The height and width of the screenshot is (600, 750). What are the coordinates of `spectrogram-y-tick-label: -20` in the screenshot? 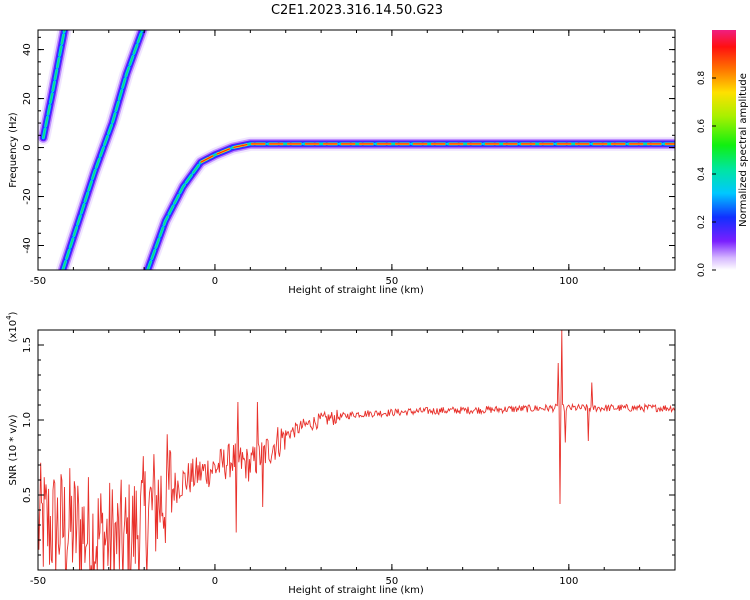 It's located at (27, 196).